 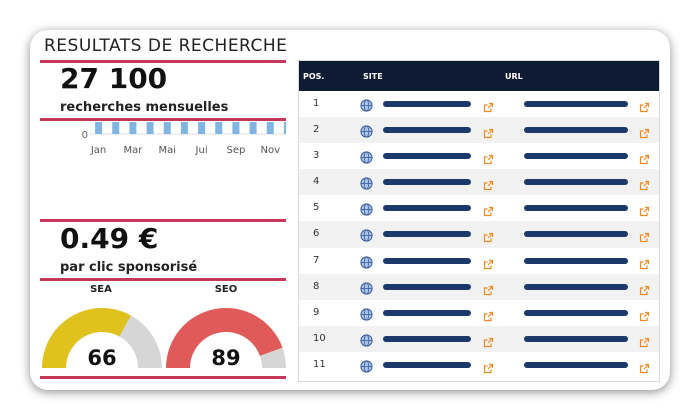 I want to click on y-tick-label: 0, so click(x=85, y=135).